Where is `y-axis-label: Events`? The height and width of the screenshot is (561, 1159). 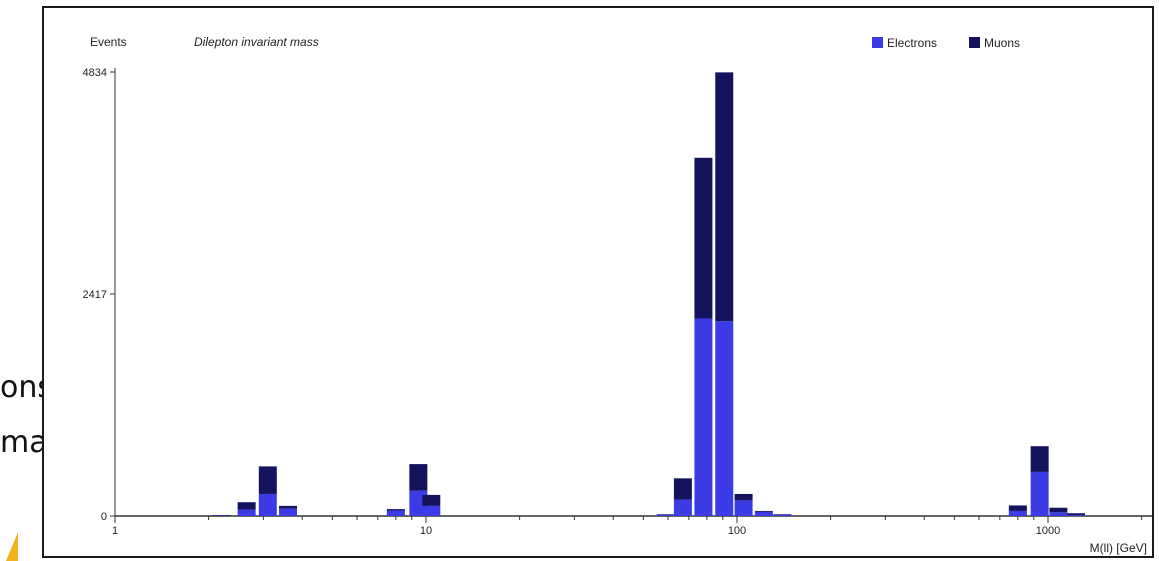
y-axis-label: Events is located at coordinates (108, 42).